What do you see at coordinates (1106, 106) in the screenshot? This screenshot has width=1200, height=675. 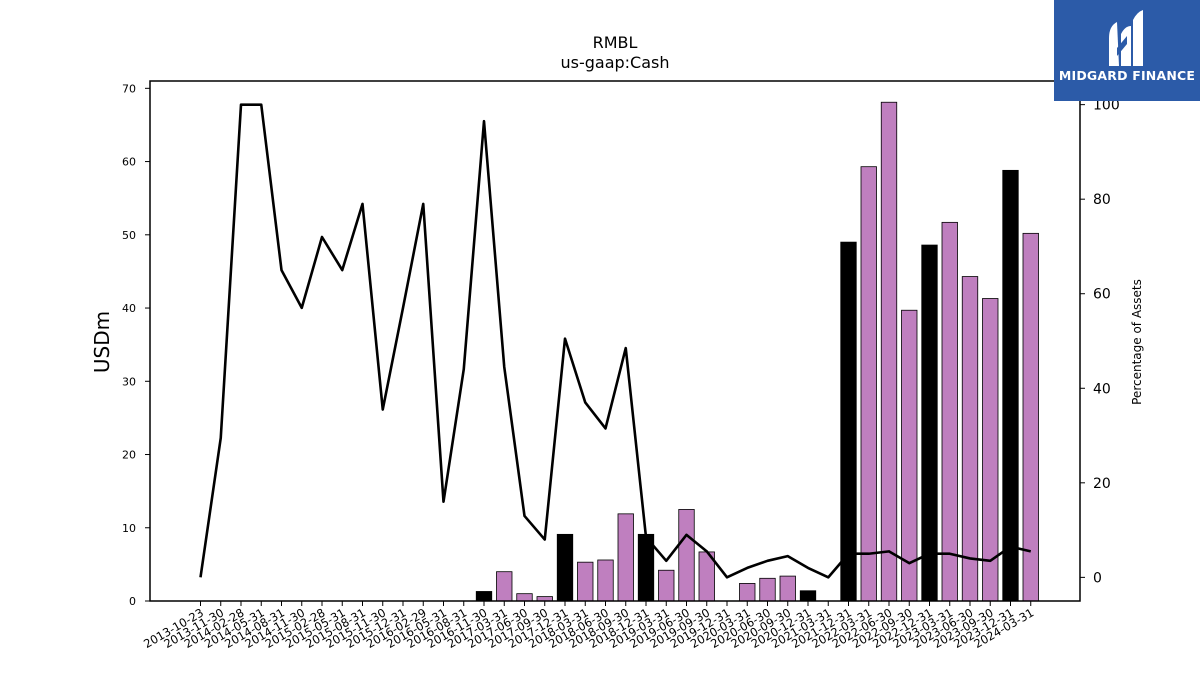 I see `y2-tick-label: 100` at bounding box center [1106, 106].